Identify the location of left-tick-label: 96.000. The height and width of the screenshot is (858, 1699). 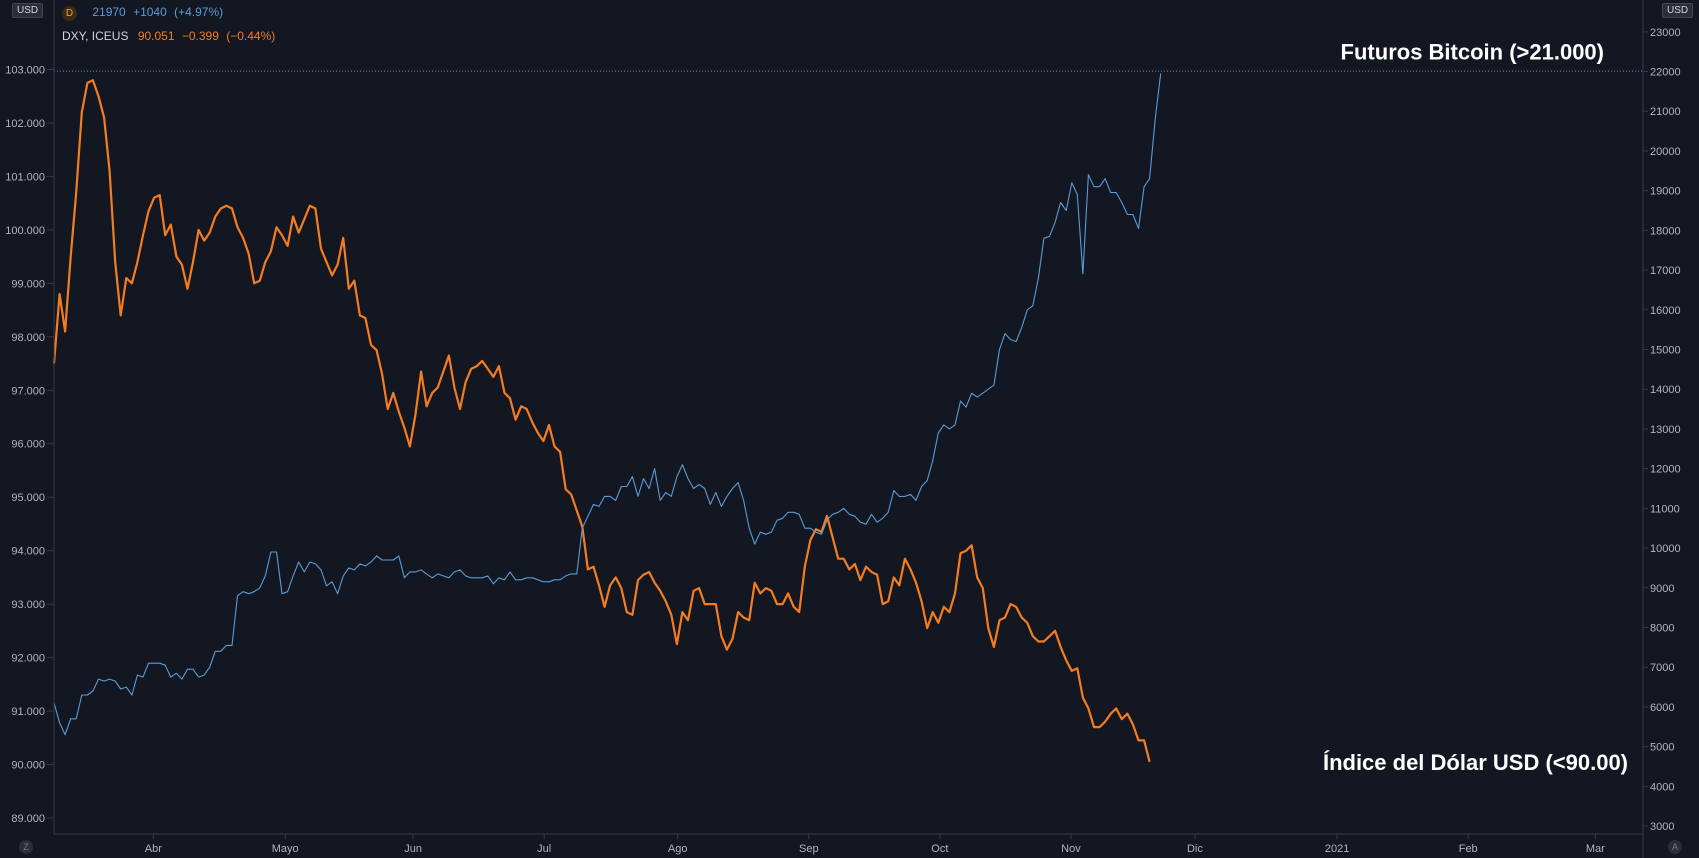
(28, 445).